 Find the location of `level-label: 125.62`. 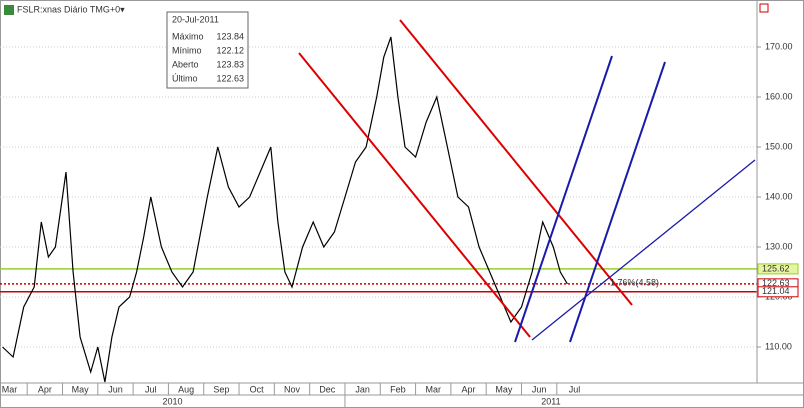

level-label: 125.62 is located at coordinates (776, 268).